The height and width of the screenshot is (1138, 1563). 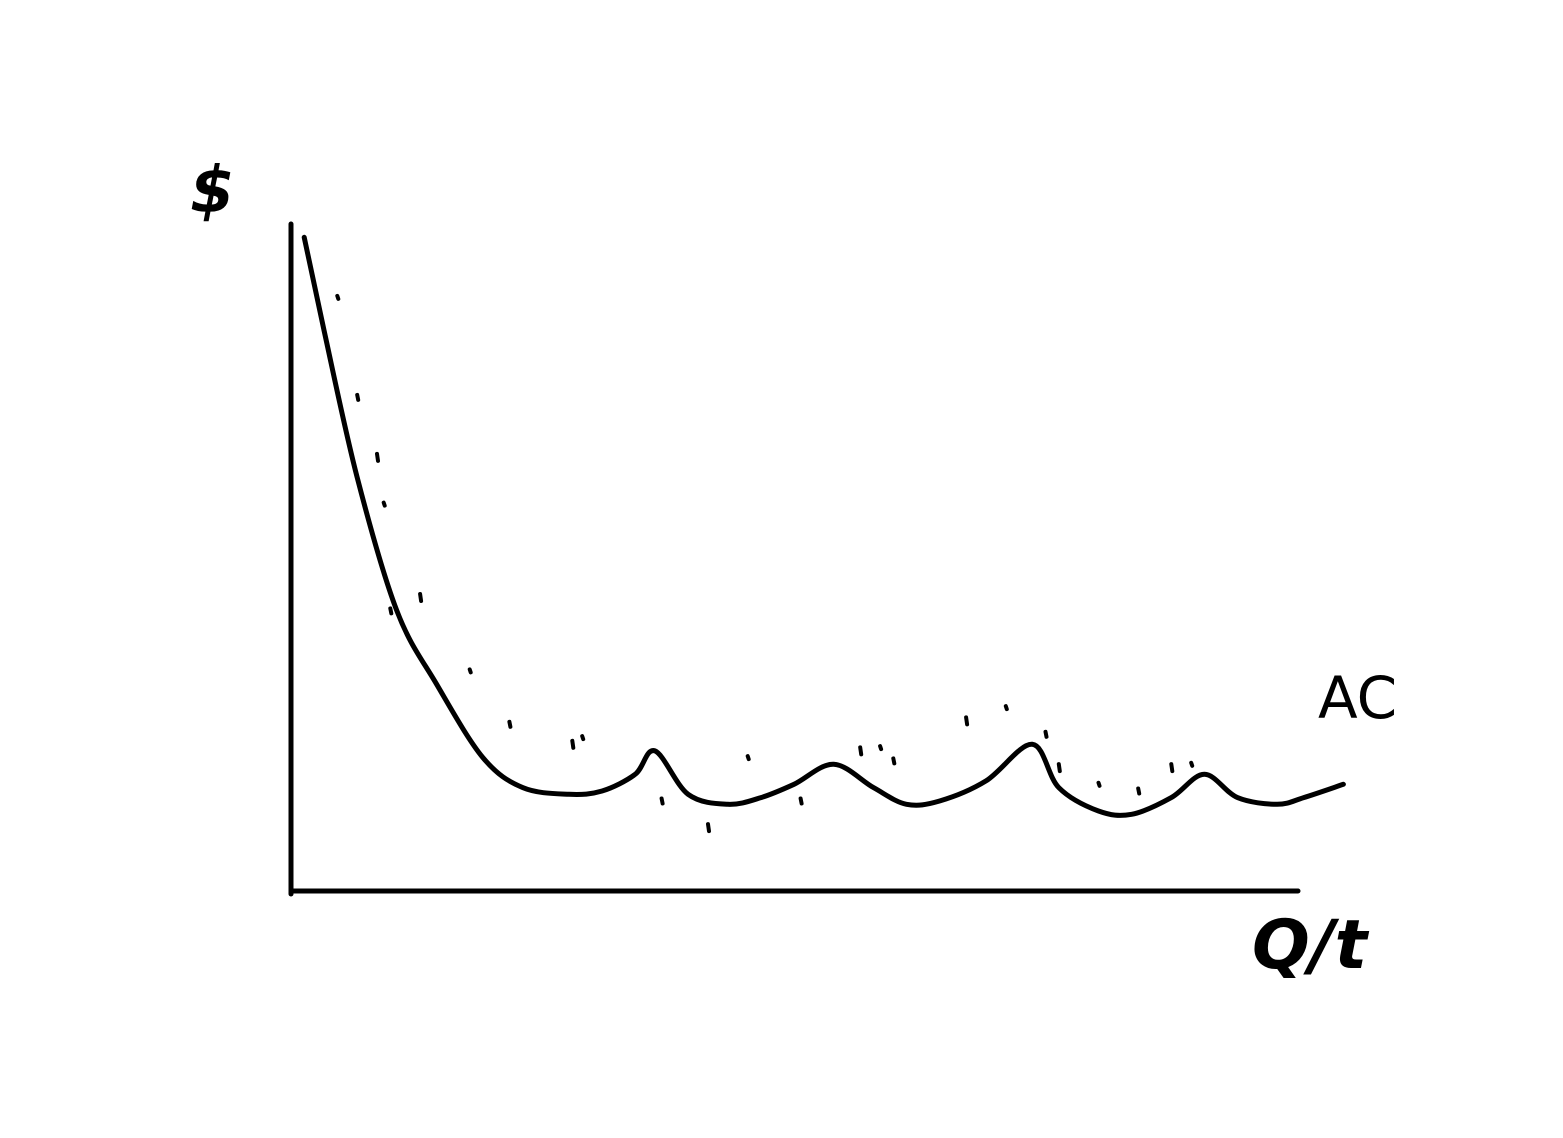 I want to click on x-axis-label: Q/t, so click(x=1311, y=945).